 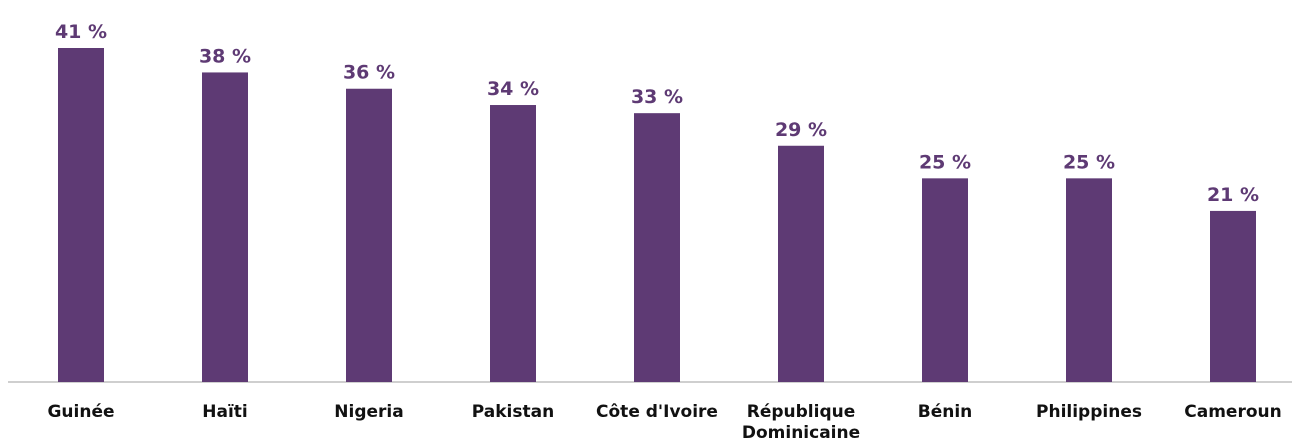 I want to click on value-label: 34 %, so click(x=513, y=89).